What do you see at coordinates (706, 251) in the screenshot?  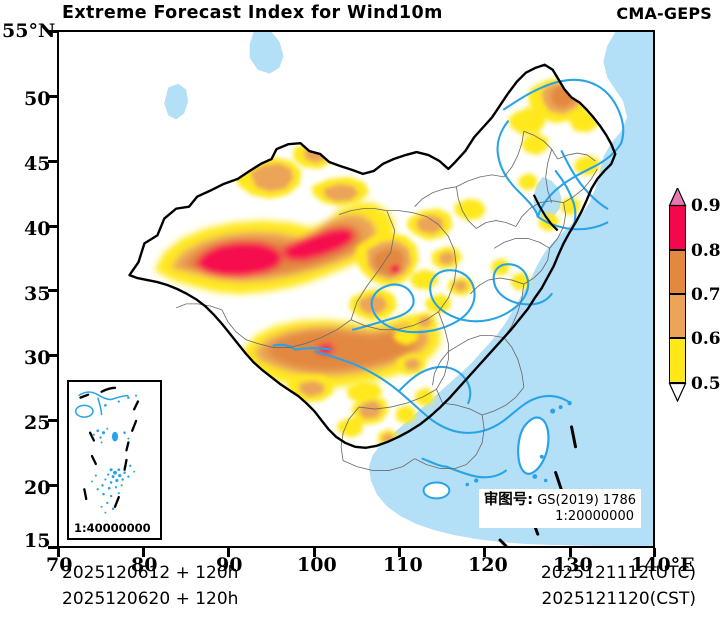 I see `colorbar-tick-label: 0.8` at bounding box center [706, 251].